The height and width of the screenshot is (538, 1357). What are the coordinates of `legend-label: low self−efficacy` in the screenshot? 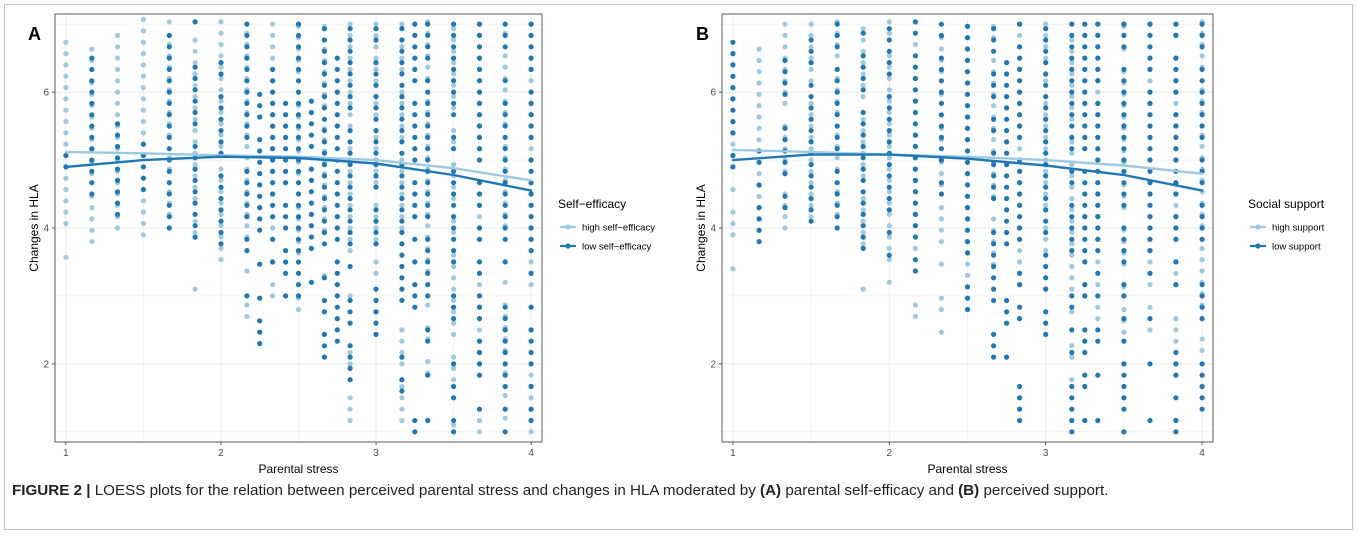 It's located at (617, 247).